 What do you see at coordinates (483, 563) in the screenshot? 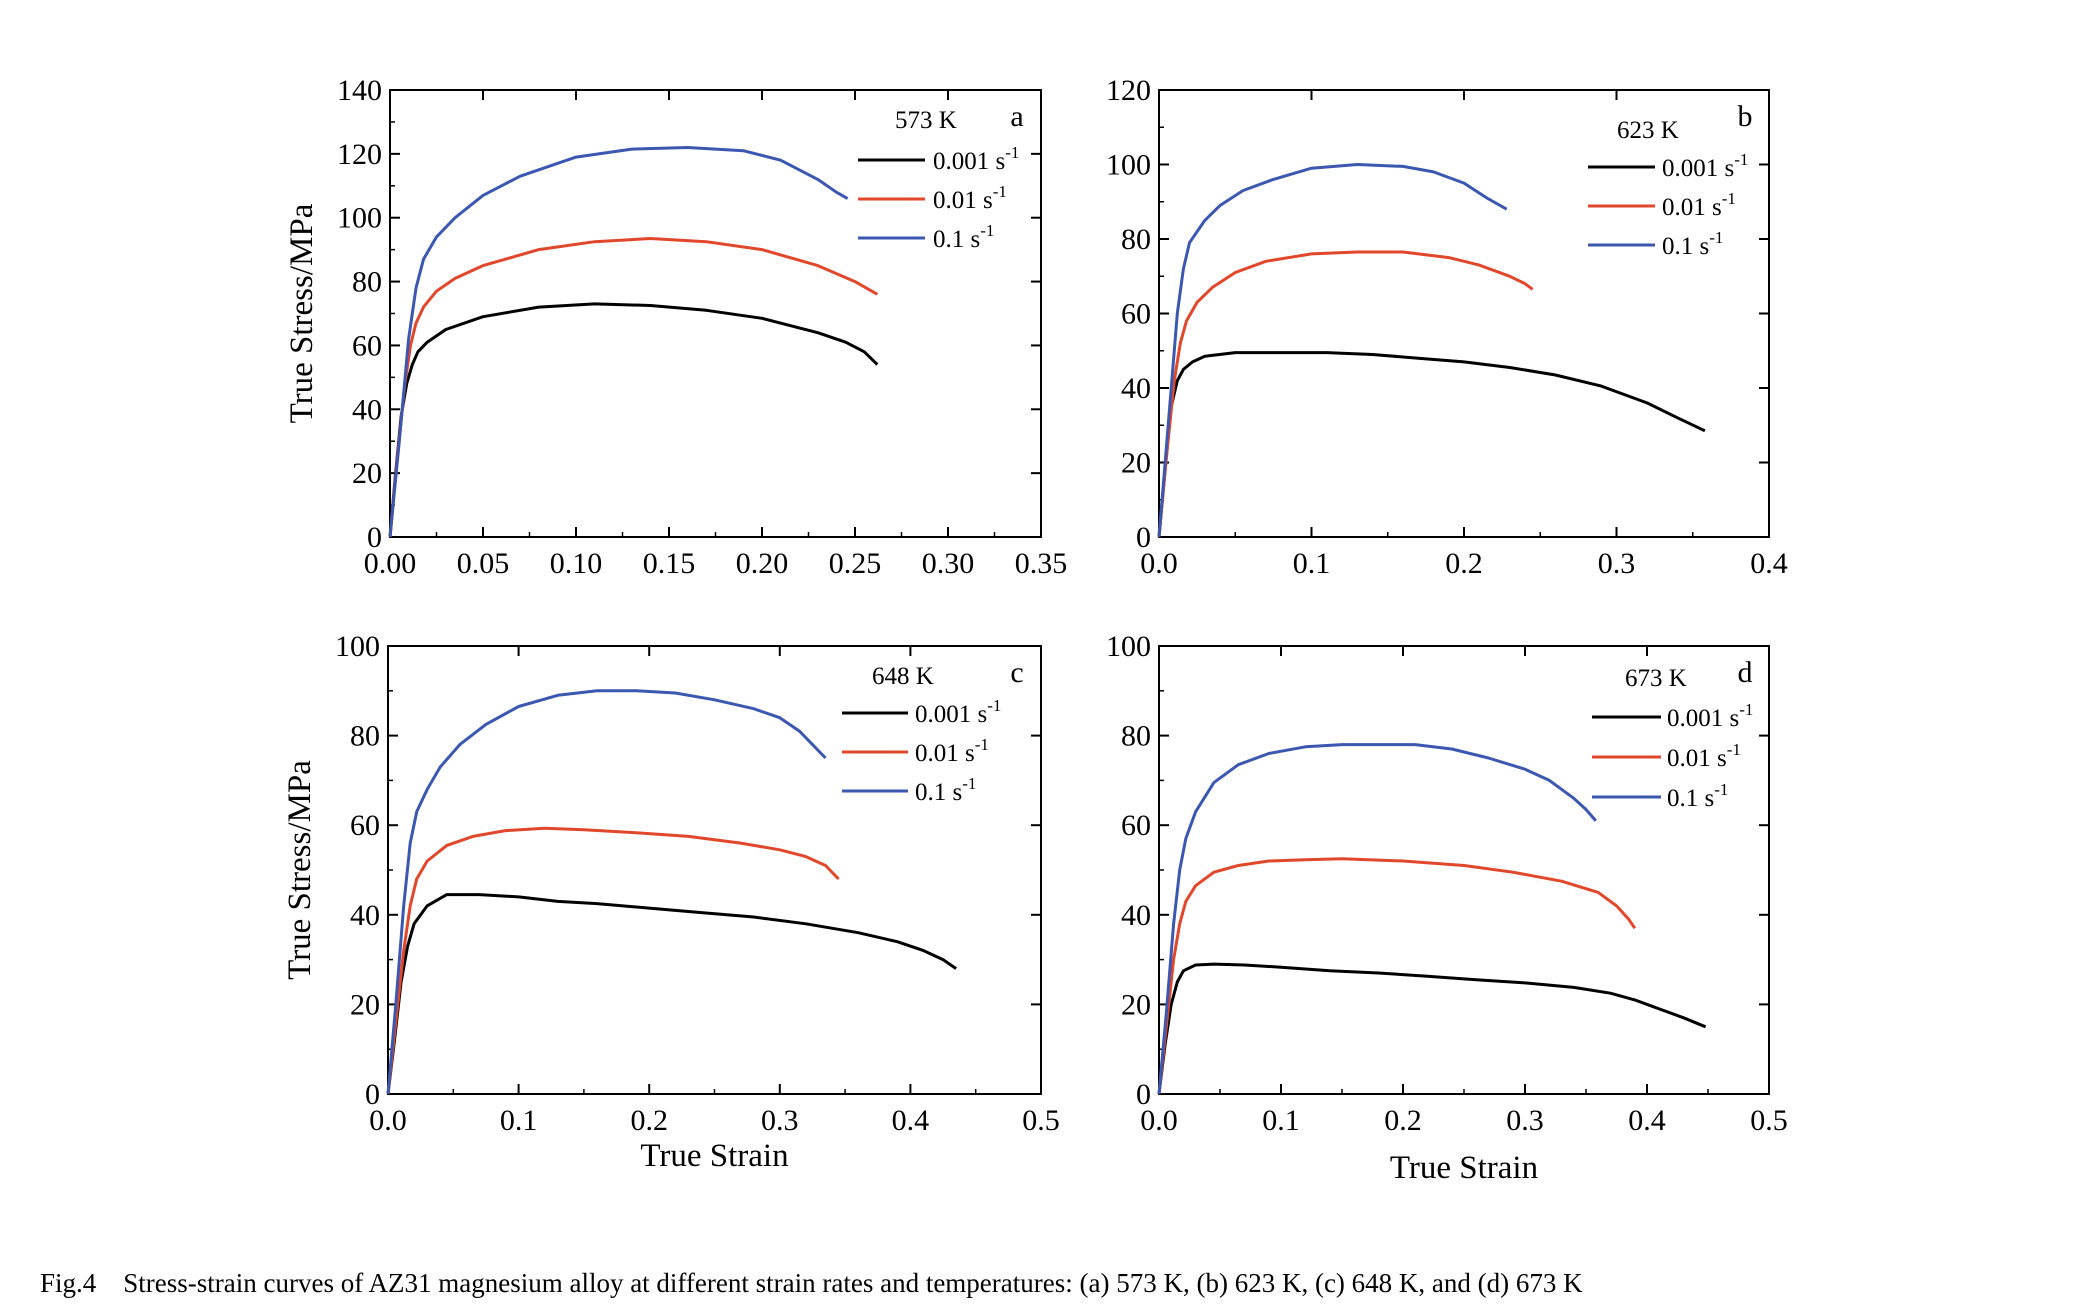
I see `x-tick-label: 0.05` at bounding box center [483, 563].